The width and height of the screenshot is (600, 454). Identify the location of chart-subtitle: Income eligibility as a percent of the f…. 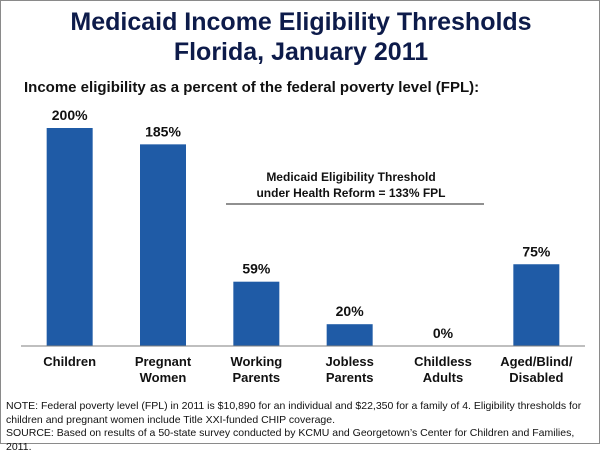
(252, 87).